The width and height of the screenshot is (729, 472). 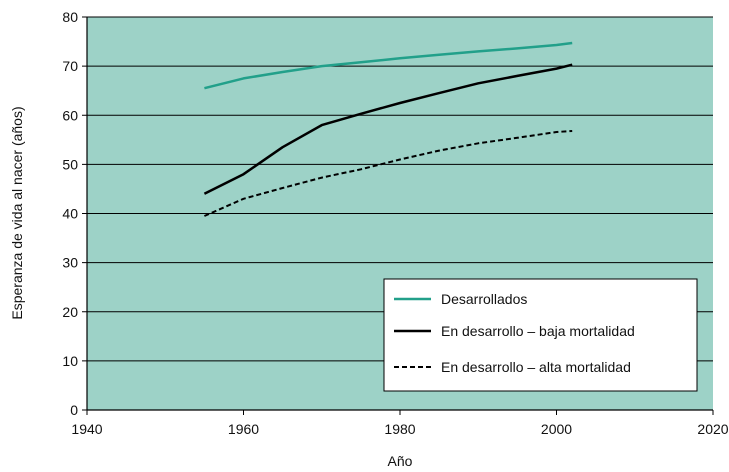 What do you see at coordinates (536, 367) in the screenshot?
I see `legend-label-alta-mortalidad: En desarrollo – alta mortalidad` at bounding box center [536, 367].